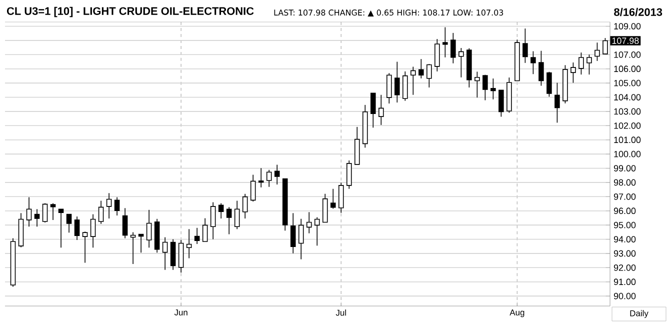 Image resolution: width=668 pixels, height=323 pixels. Describe the element at coordinates (627, 140) in the screenshot. I see `y-tick-label: 101.00` at that location.